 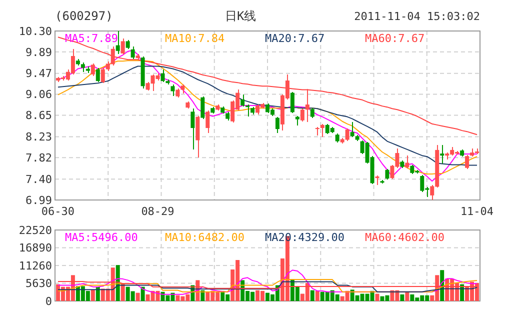 I want to click on x-tick-label: 08-29, so click(x=157, y=211).